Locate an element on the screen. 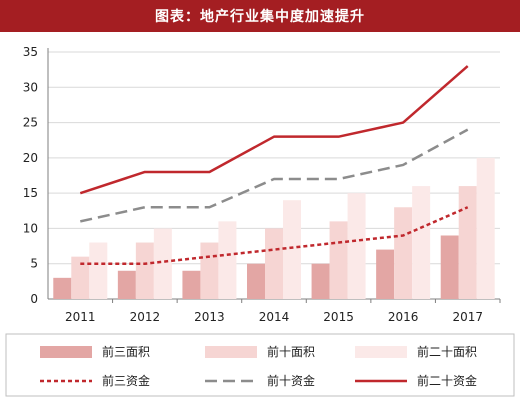 This screenshot has height=400, width=520. bar-前二十面积-2016 is located at coordinates (421, 242).